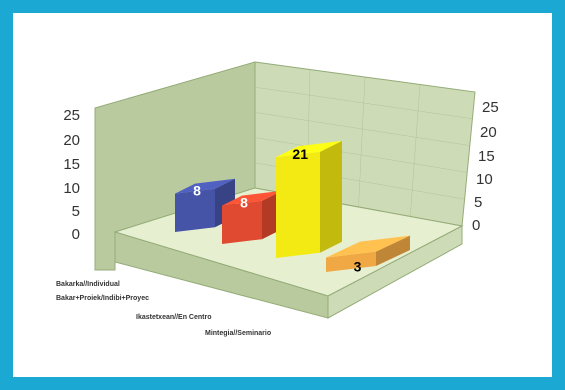  Describe the element at coordinates (300, 154) in the screenshot. I see `data-label: 21` at that location.